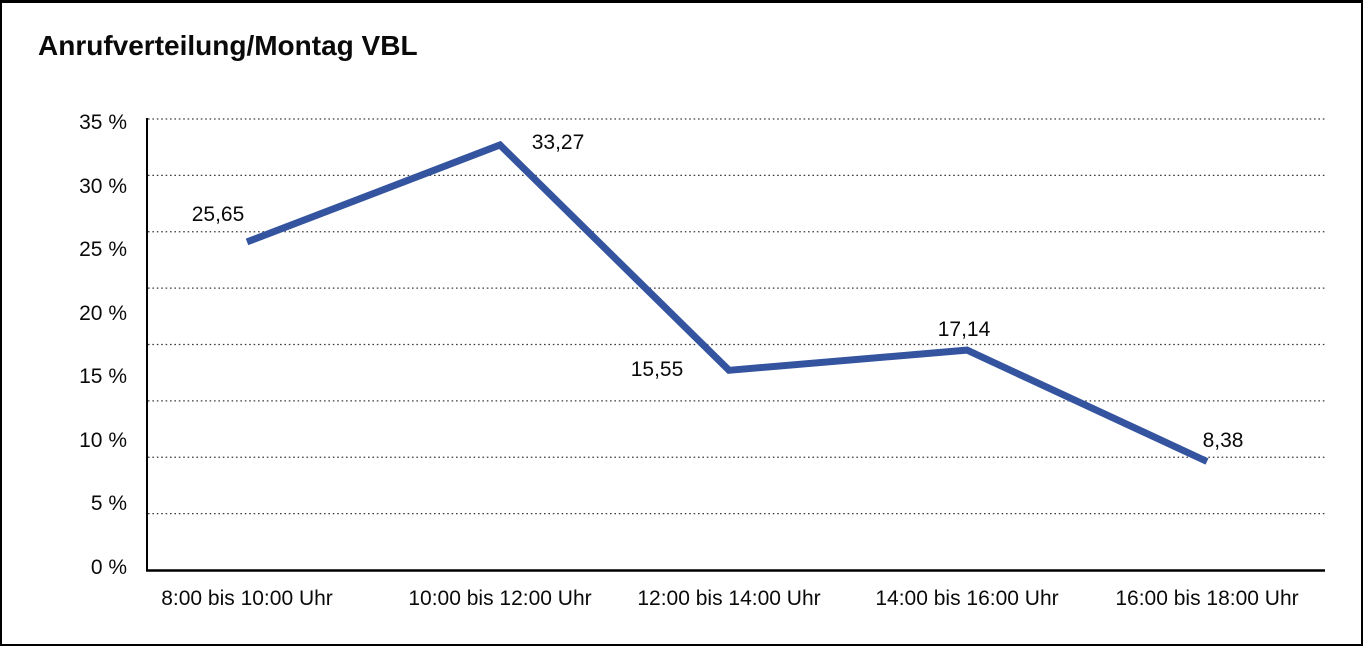 Image resolution: width=1363 pixels, height=646 pixels. Describe the element at coordinates (964, 330) in the screenshot. I see `data-value-label: 17,14` at that location.